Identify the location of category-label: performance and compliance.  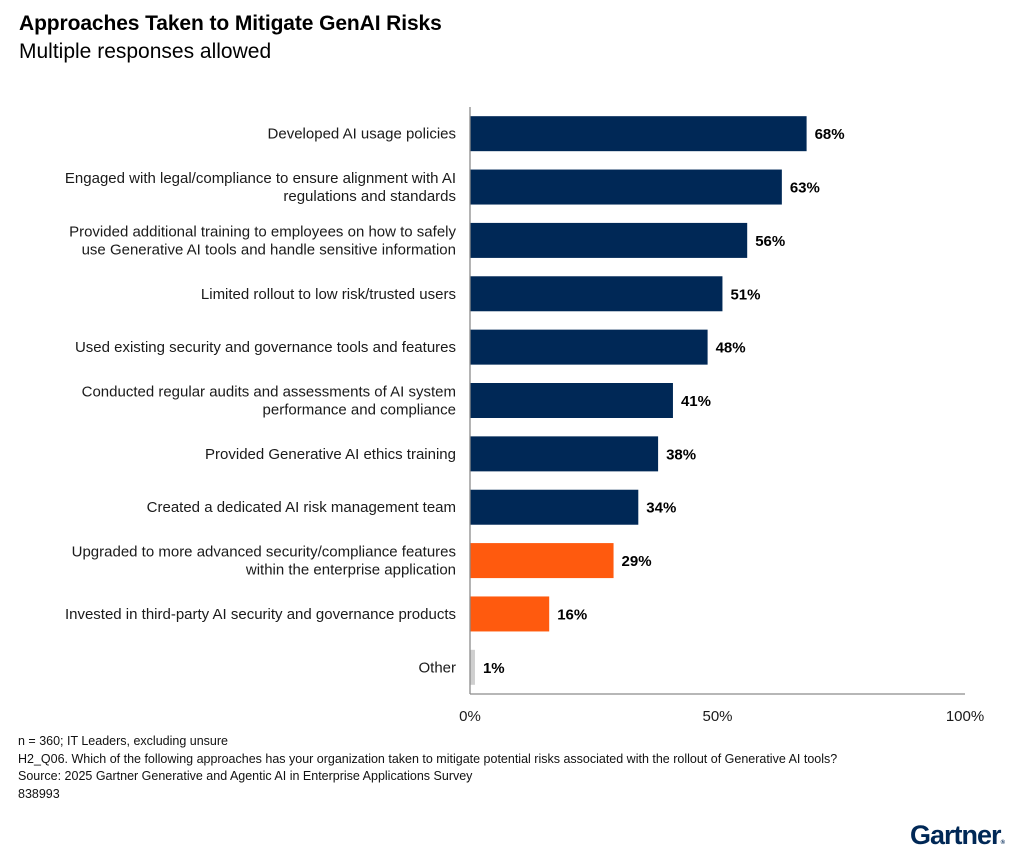
(359, 410).